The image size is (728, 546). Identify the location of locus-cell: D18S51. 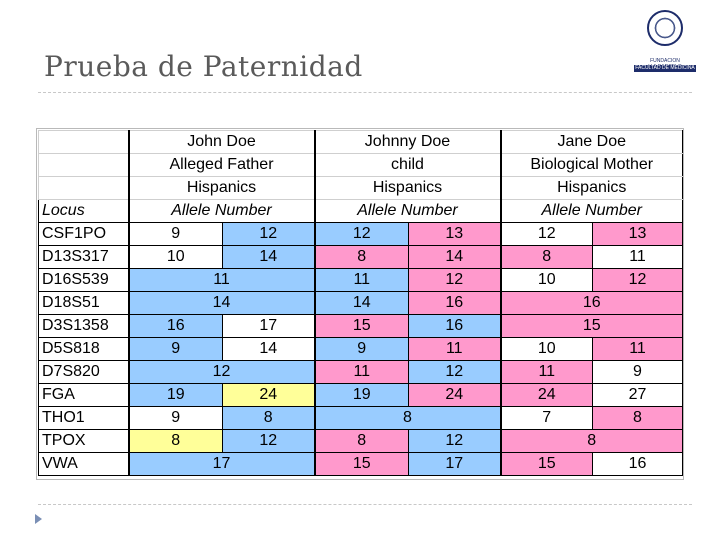
(83, 303).